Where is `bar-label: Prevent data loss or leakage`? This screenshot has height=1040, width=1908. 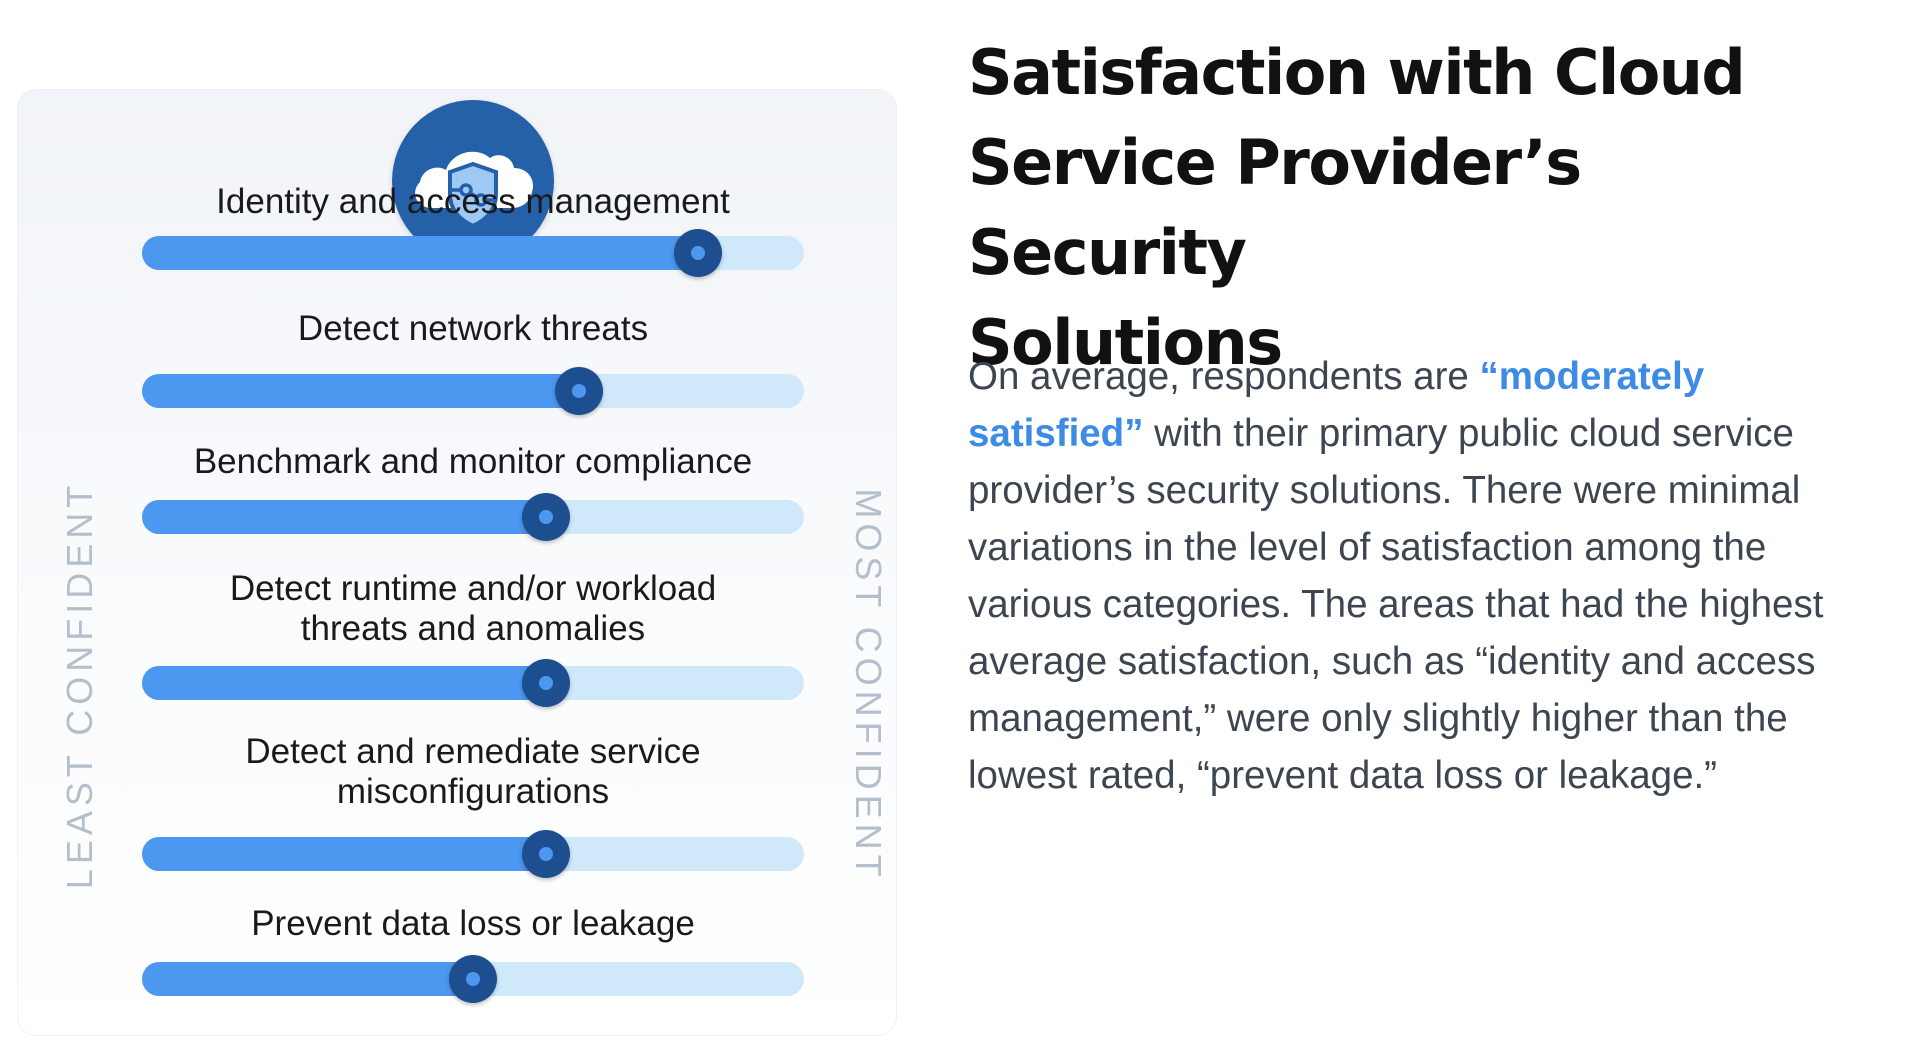 bar-label: Prevent data loss or leakage is located at coordinates (473, 924).